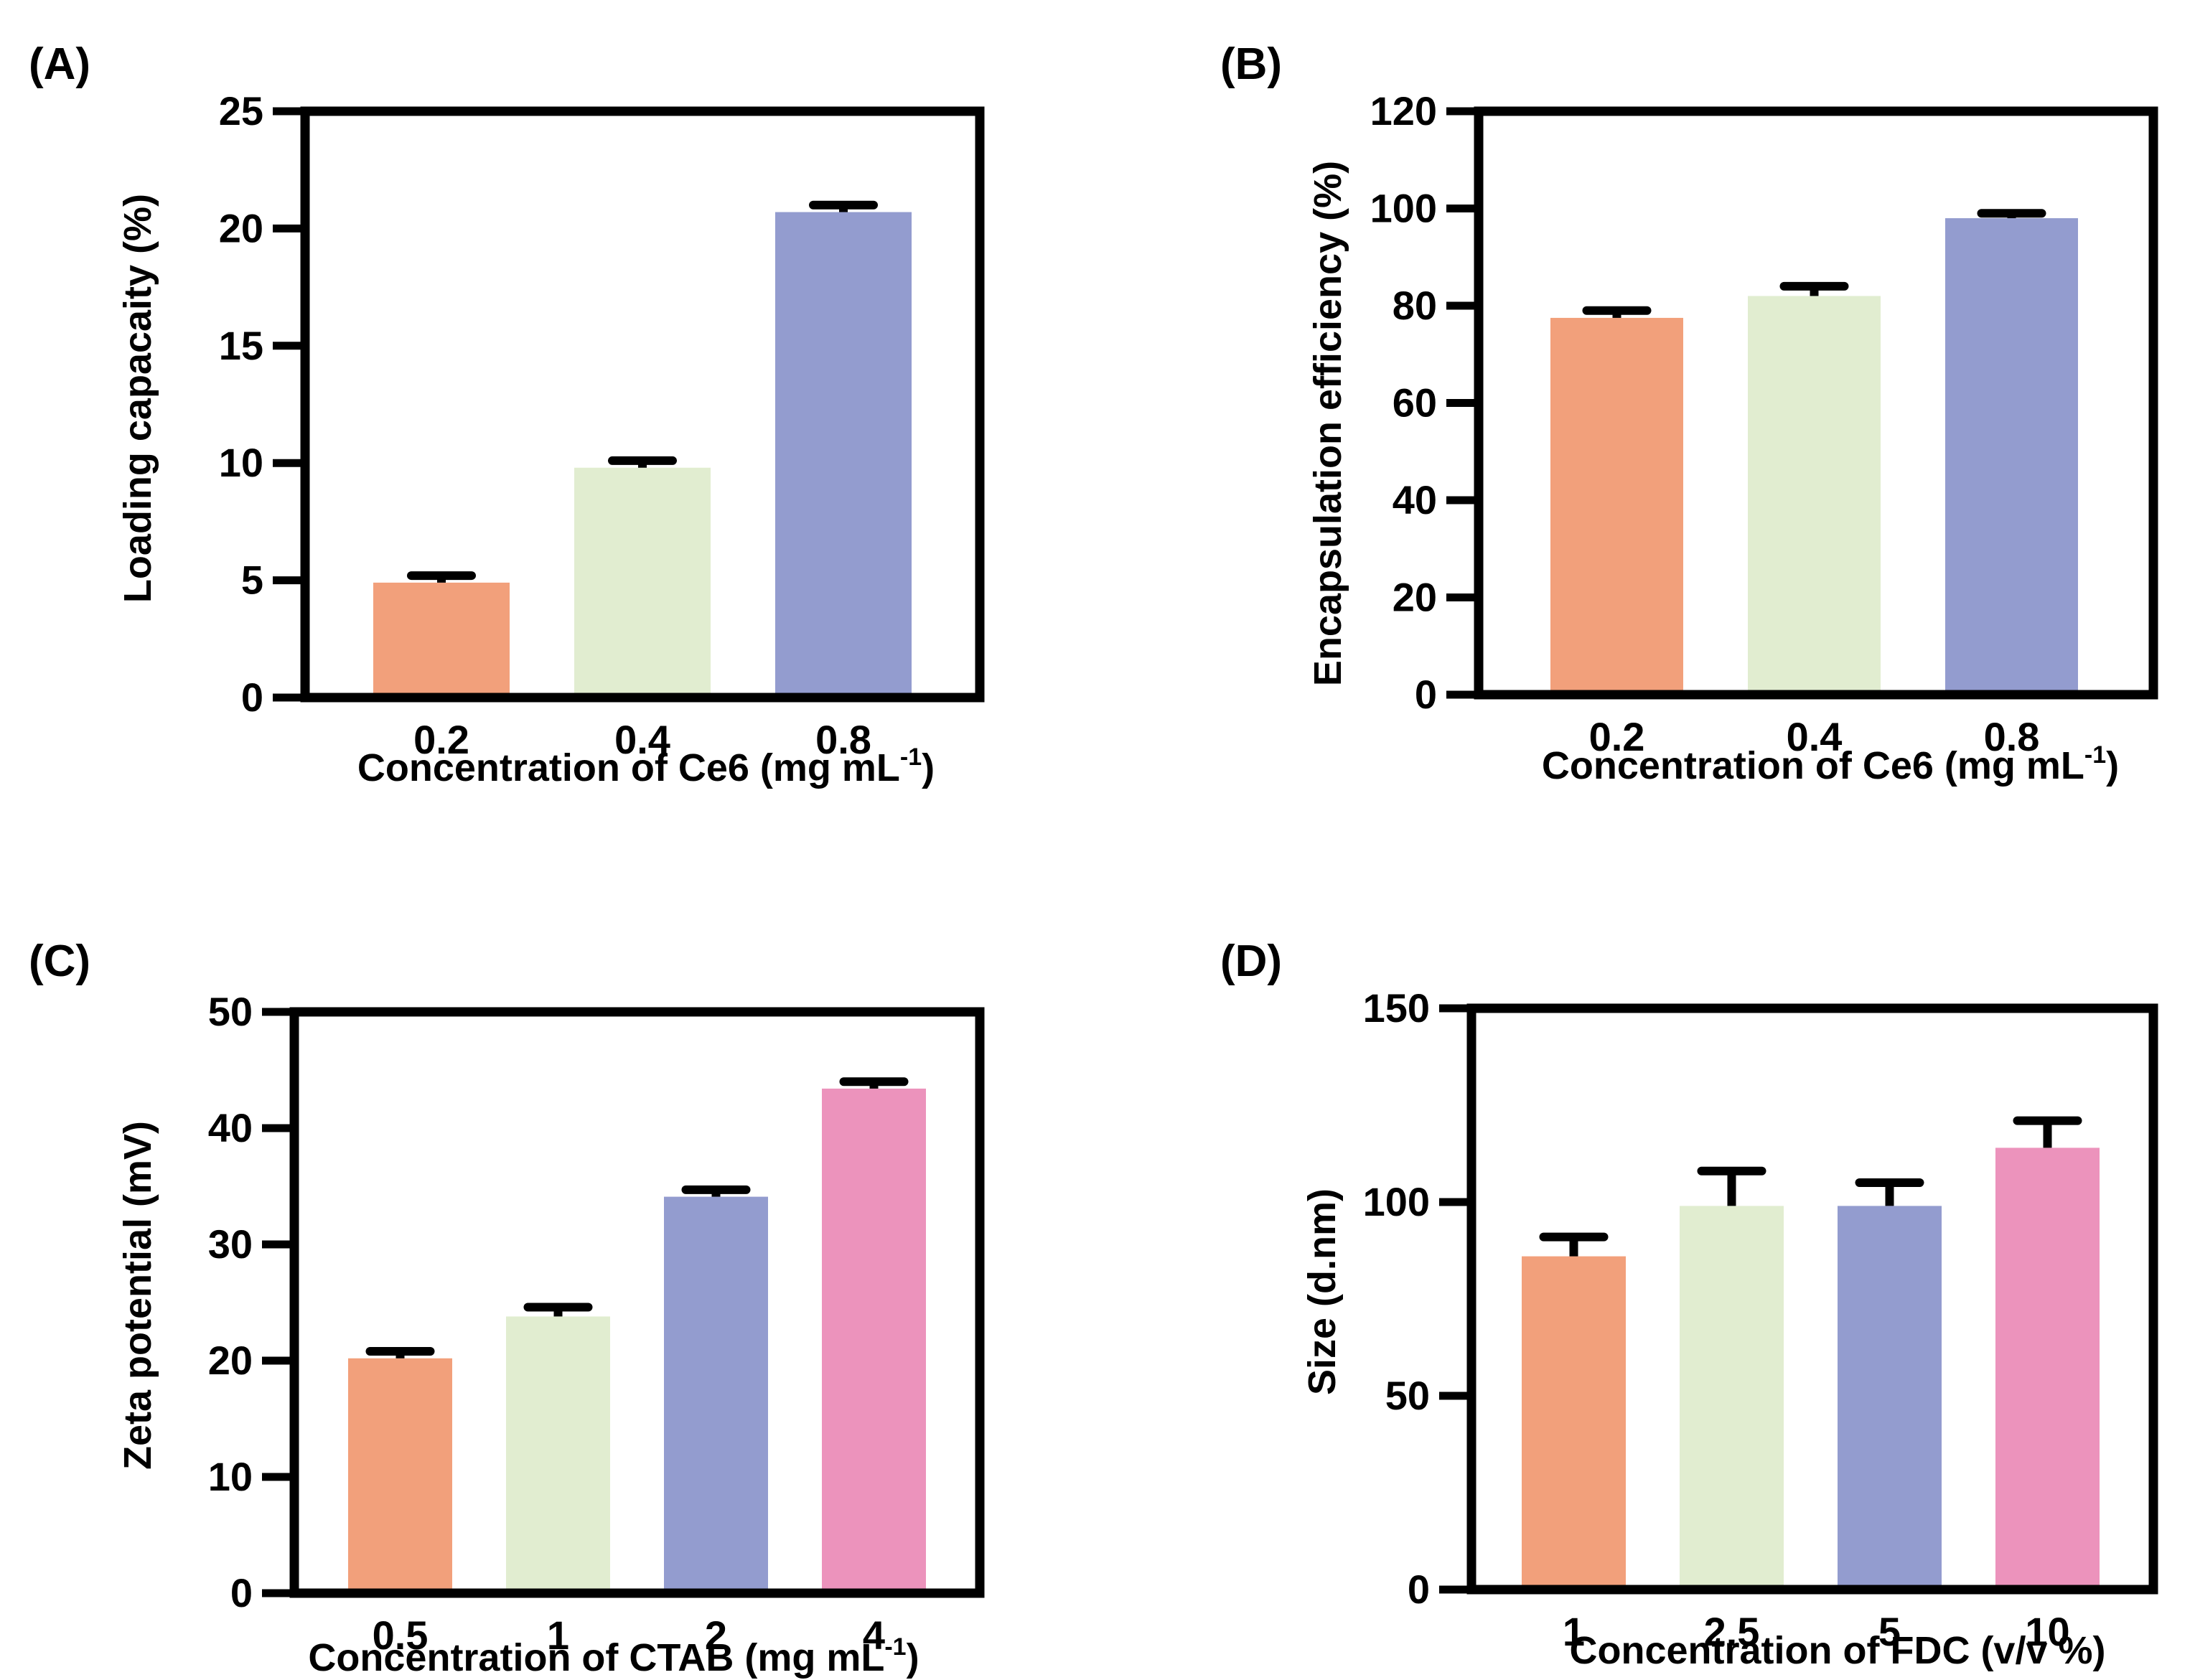 The width and height of the screenshot is (2195, 1680). Describe the element at coordinates (1814, 495) in the screenshot. I see `panel-b-bar-0.4` at that location.